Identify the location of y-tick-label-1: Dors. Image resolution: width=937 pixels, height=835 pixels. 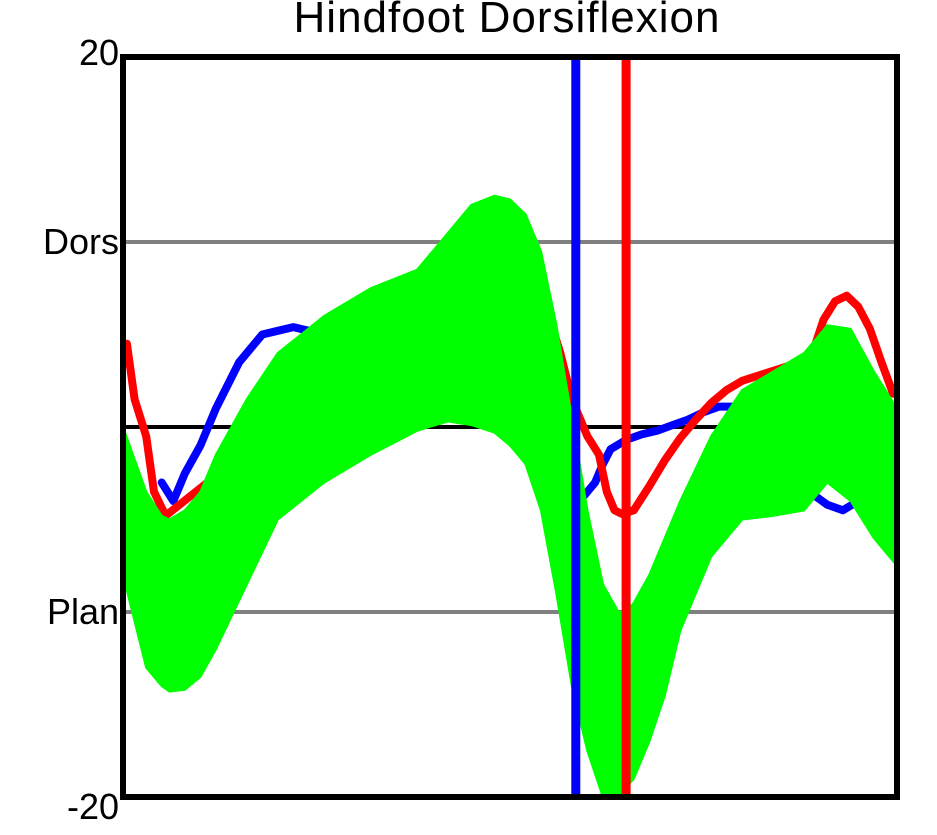
(81, 241).